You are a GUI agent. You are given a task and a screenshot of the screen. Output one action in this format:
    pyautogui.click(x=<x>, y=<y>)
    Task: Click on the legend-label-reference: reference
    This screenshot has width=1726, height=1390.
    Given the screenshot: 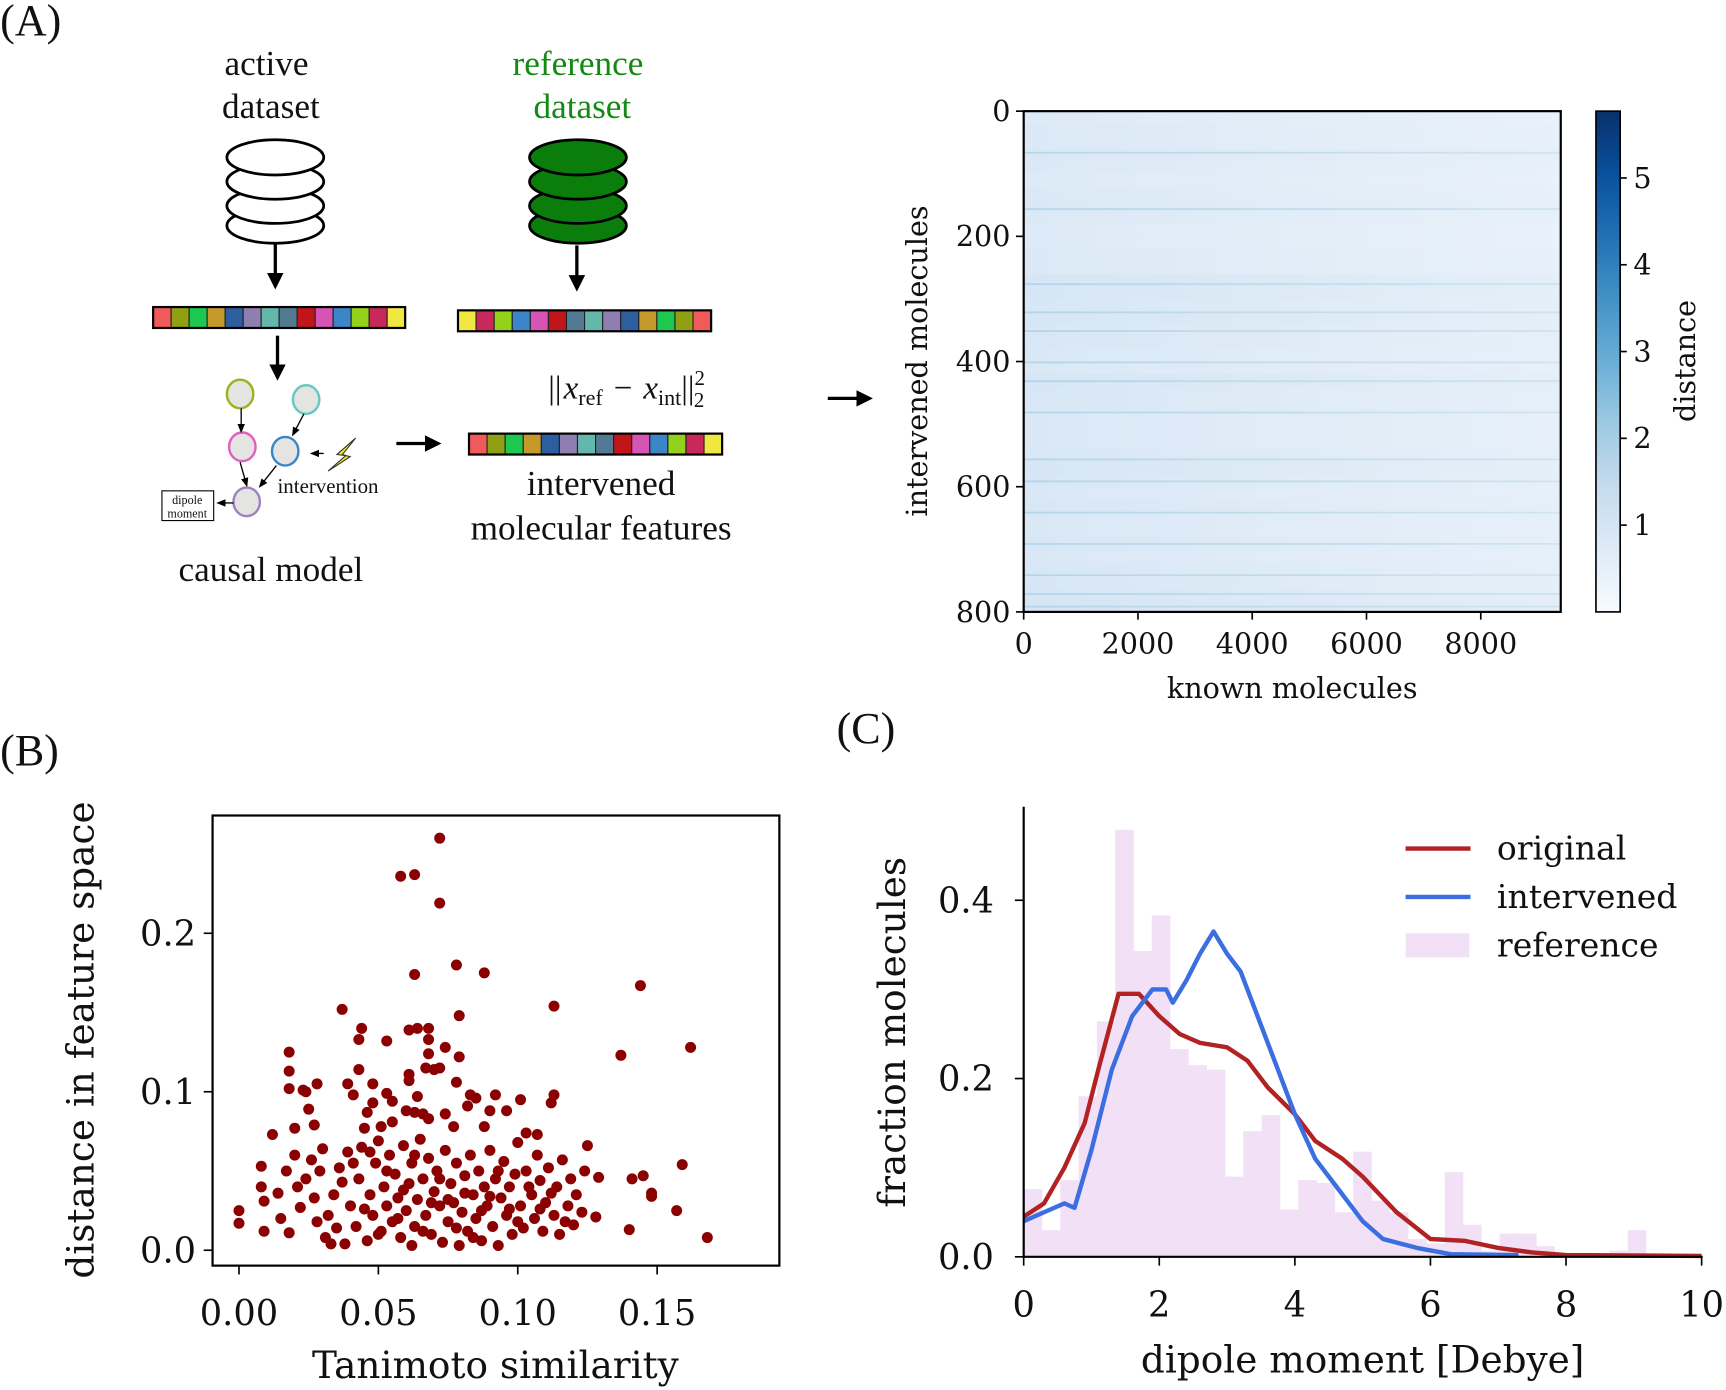 What is the action you would take?
    pyautogui.click(x=1578, y=944)
    